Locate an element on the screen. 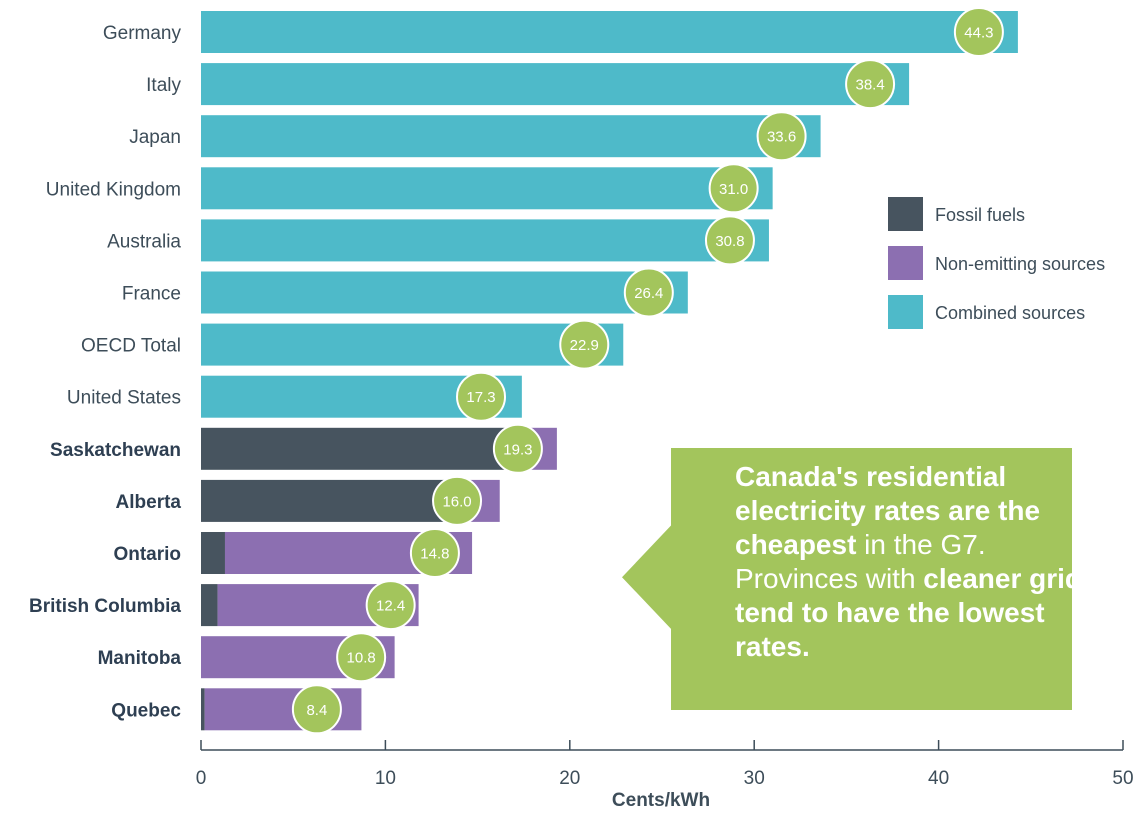 Image resolution: width=1140 pixels, height=835 pixels. category-label-quebec: Quebec is located at coordinates (146, 710).